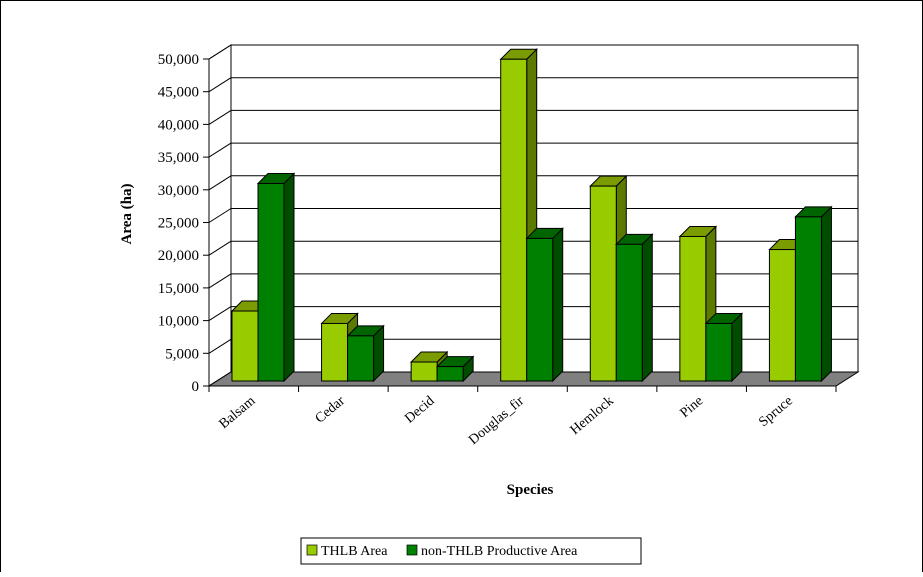 The height and width of the screenshot is (577, 923). I want to click on legend-swatch-thlb, so click(312, 550).